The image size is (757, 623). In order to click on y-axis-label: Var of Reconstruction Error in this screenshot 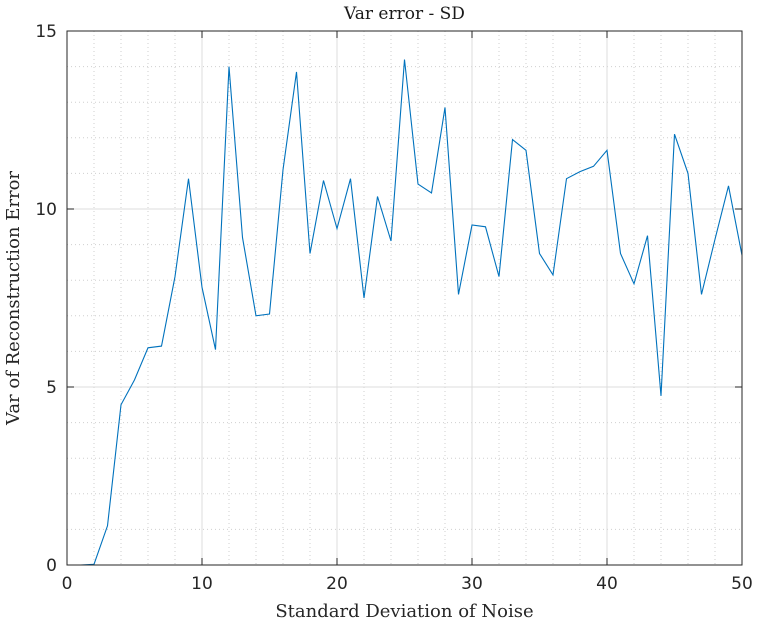, I will do `click(13, 298)`.